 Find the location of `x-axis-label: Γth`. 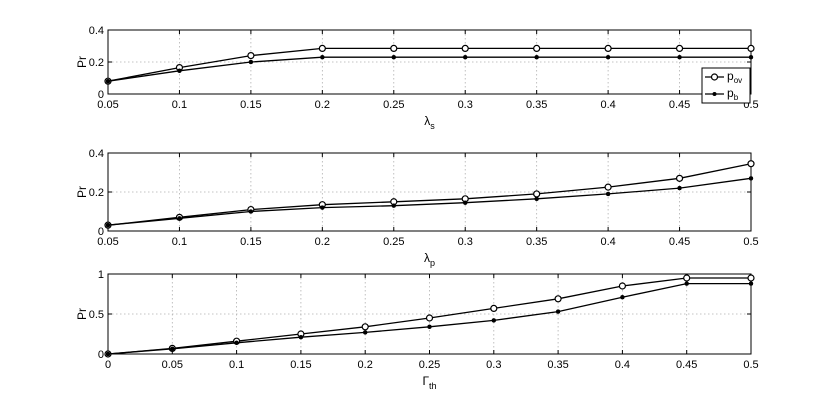

x-axis-label: Γth is located at coordinates (429, 382).